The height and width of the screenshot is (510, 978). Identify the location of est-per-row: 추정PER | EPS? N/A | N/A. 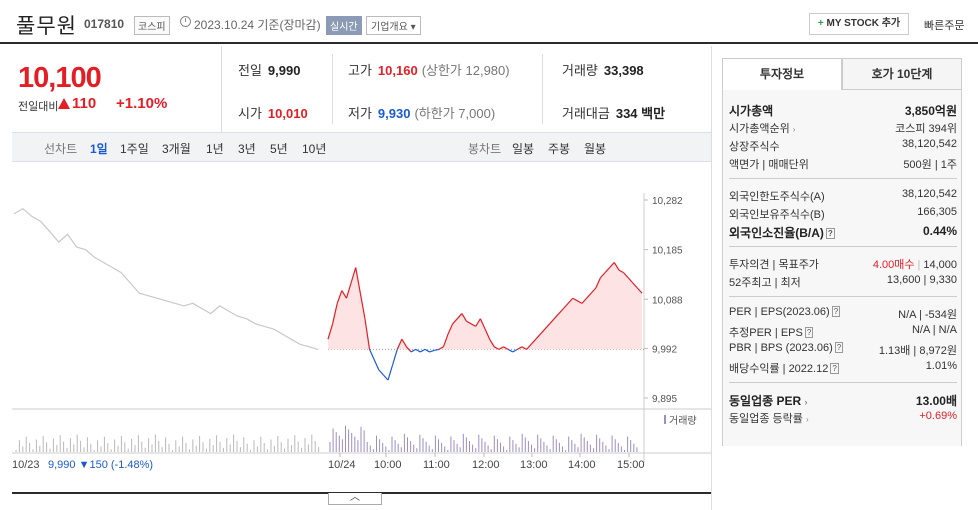
(843, 331).